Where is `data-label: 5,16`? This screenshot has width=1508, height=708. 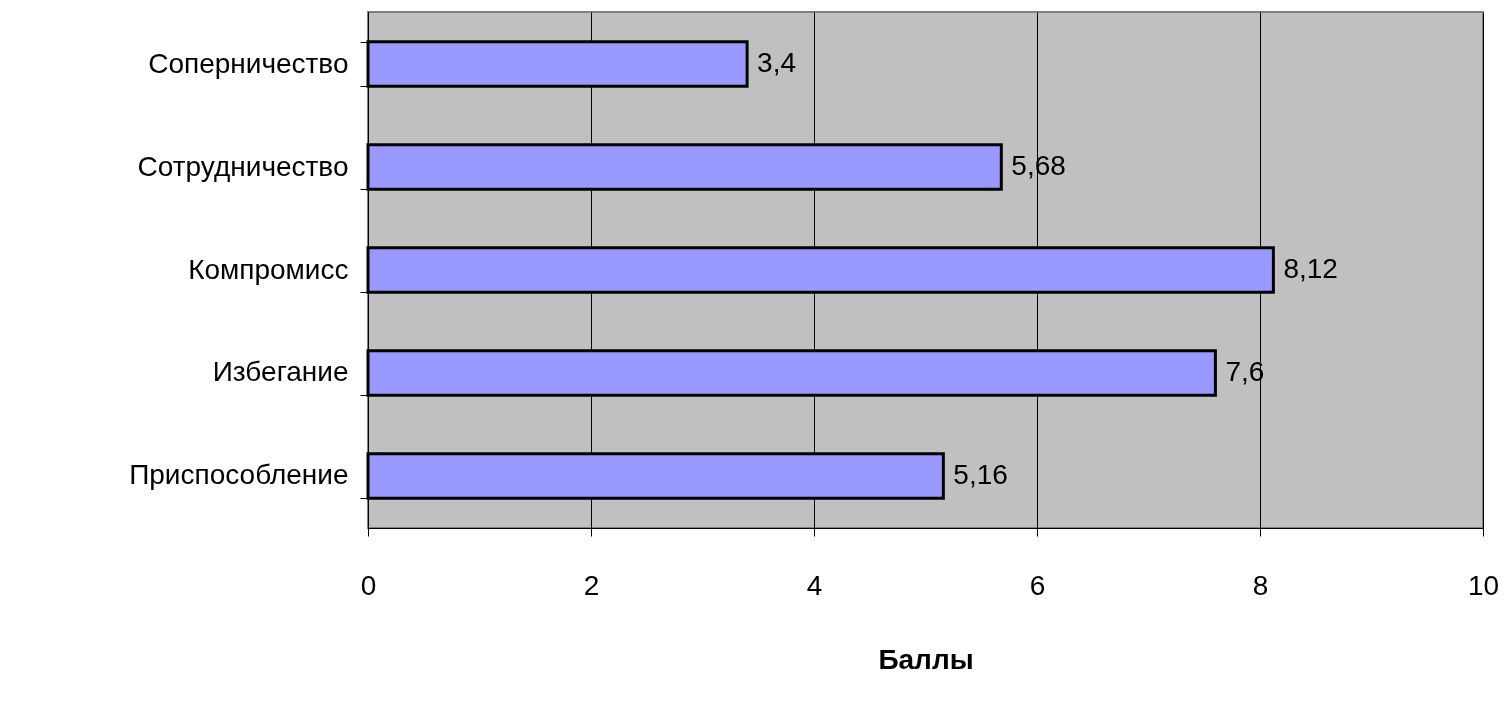
data-label: 5,16 is located at coordinates (980, 474).